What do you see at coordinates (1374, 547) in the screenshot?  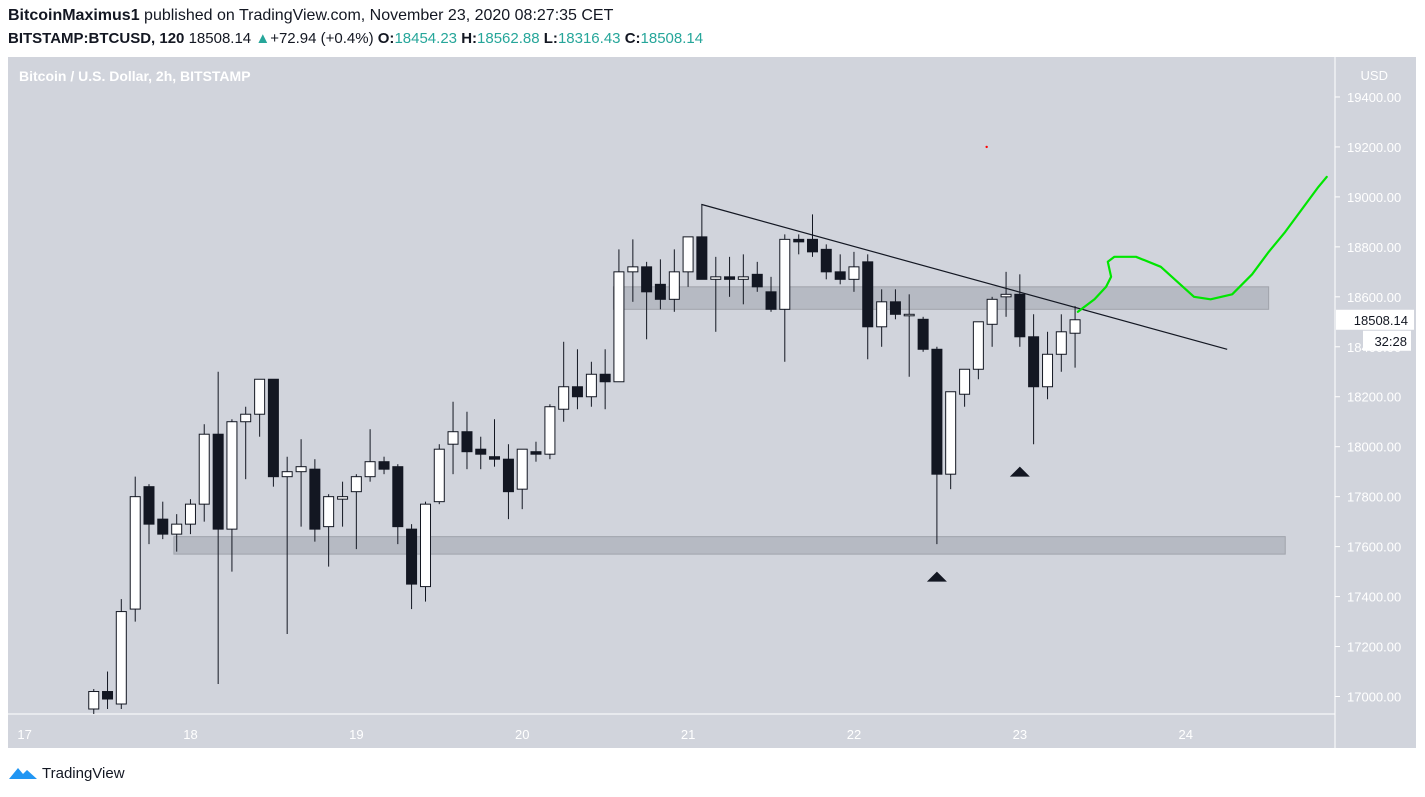 I see `y-tick-label: 17600.00` at bounding box center [1374, 547].